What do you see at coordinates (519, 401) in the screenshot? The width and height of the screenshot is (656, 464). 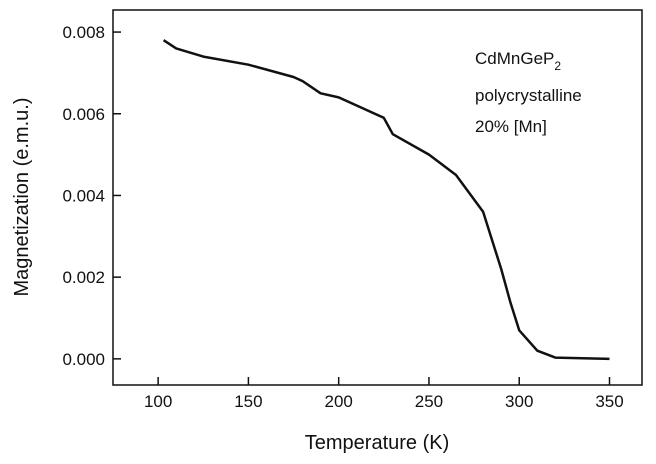 I see `x-tick-label: 300` at bounding box center [519, 401].